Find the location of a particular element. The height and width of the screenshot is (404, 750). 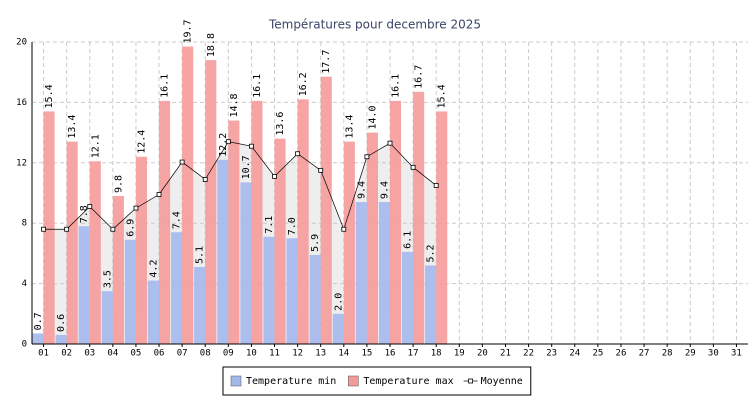

value-label: 0.7 is located at coordinates (38, 321).